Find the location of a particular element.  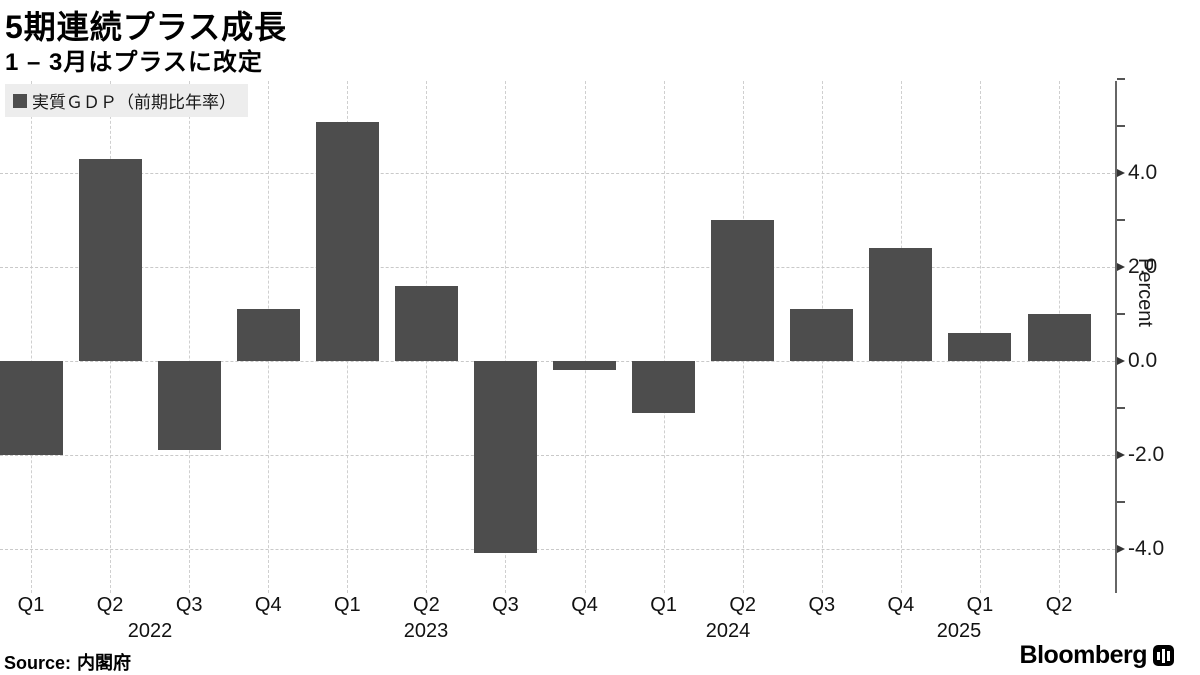

bloomberg-wordmark: Bloomberg is located at coordinates (1083, 655).